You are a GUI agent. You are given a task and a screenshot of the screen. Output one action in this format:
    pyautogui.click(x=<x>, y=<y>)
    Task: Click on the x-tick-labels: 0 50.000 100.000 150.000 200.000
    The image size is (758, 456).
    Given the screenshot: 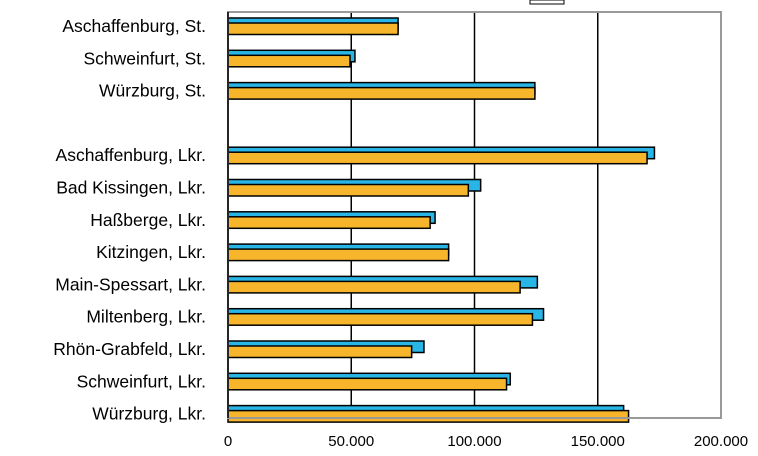 What is the action you would take?
    pyautogui.click(x=486, y=441)
    